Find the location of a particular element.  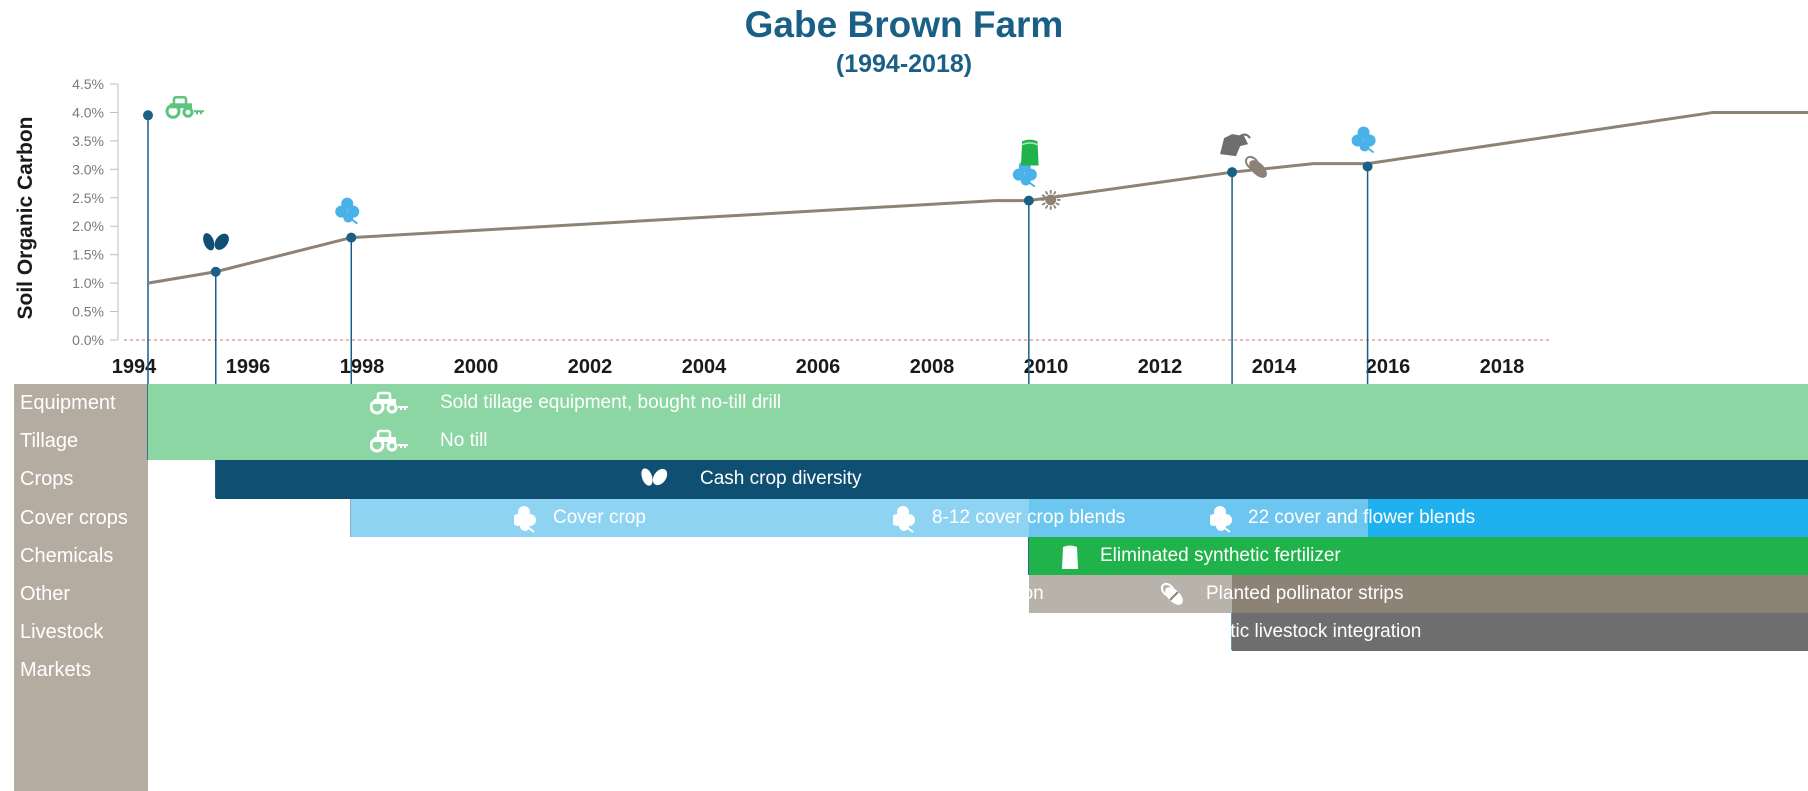

timeline-bar-label: Eliminated synthetic fertilizer is located at coordinates (1220, 555).